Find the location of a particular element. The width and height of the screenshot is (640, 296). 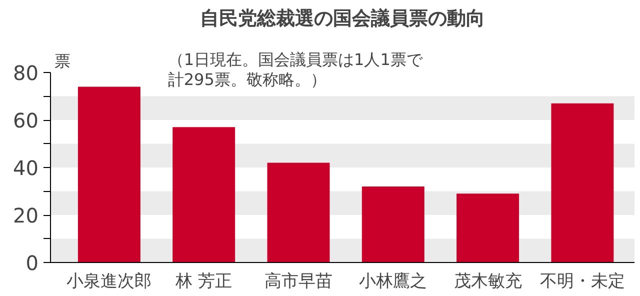

chart-title: 自民党総裁選の国会議員票の動向 is located at coordinates (342, 19).